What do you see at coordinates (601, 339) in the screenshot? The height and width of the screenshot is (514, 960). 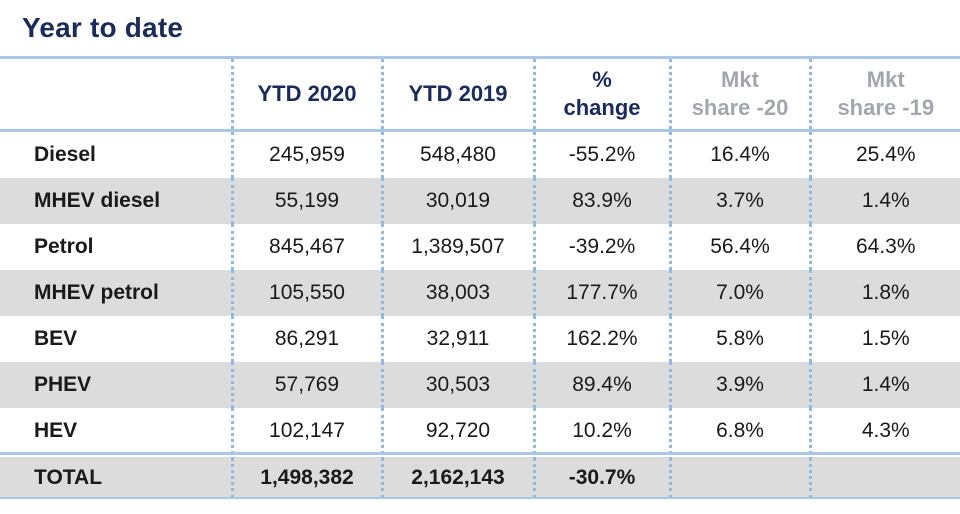 I see `cell-pct-change: 162.2%` at bounding box center [601, 339].